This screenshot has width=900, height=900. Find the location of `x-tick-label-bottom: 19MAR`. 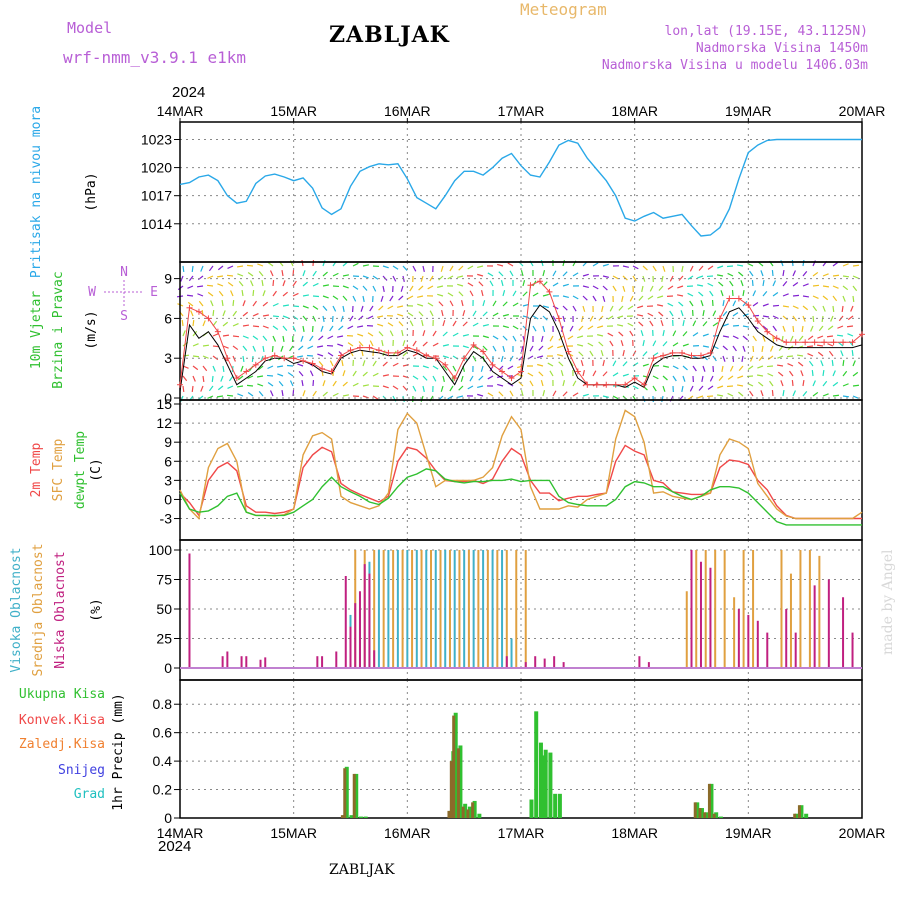

x-tick-label-bottom: 19MAR is located at coordinates (748, 833).